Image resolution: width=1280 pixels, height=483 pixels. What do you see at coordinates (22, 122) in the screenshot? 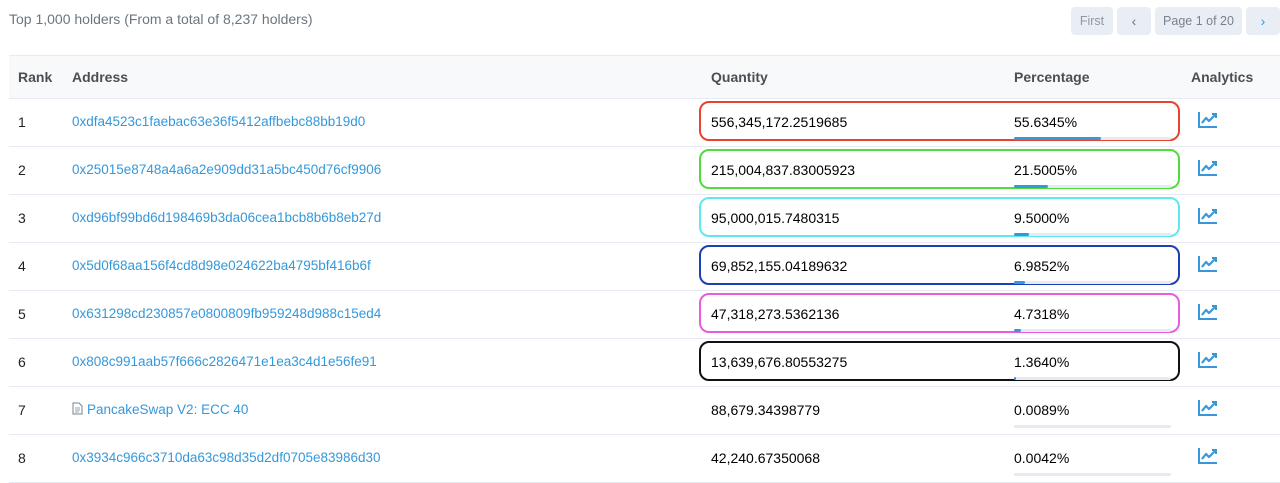
I see `rank-cell: 1` at bounding box center [22, 122].